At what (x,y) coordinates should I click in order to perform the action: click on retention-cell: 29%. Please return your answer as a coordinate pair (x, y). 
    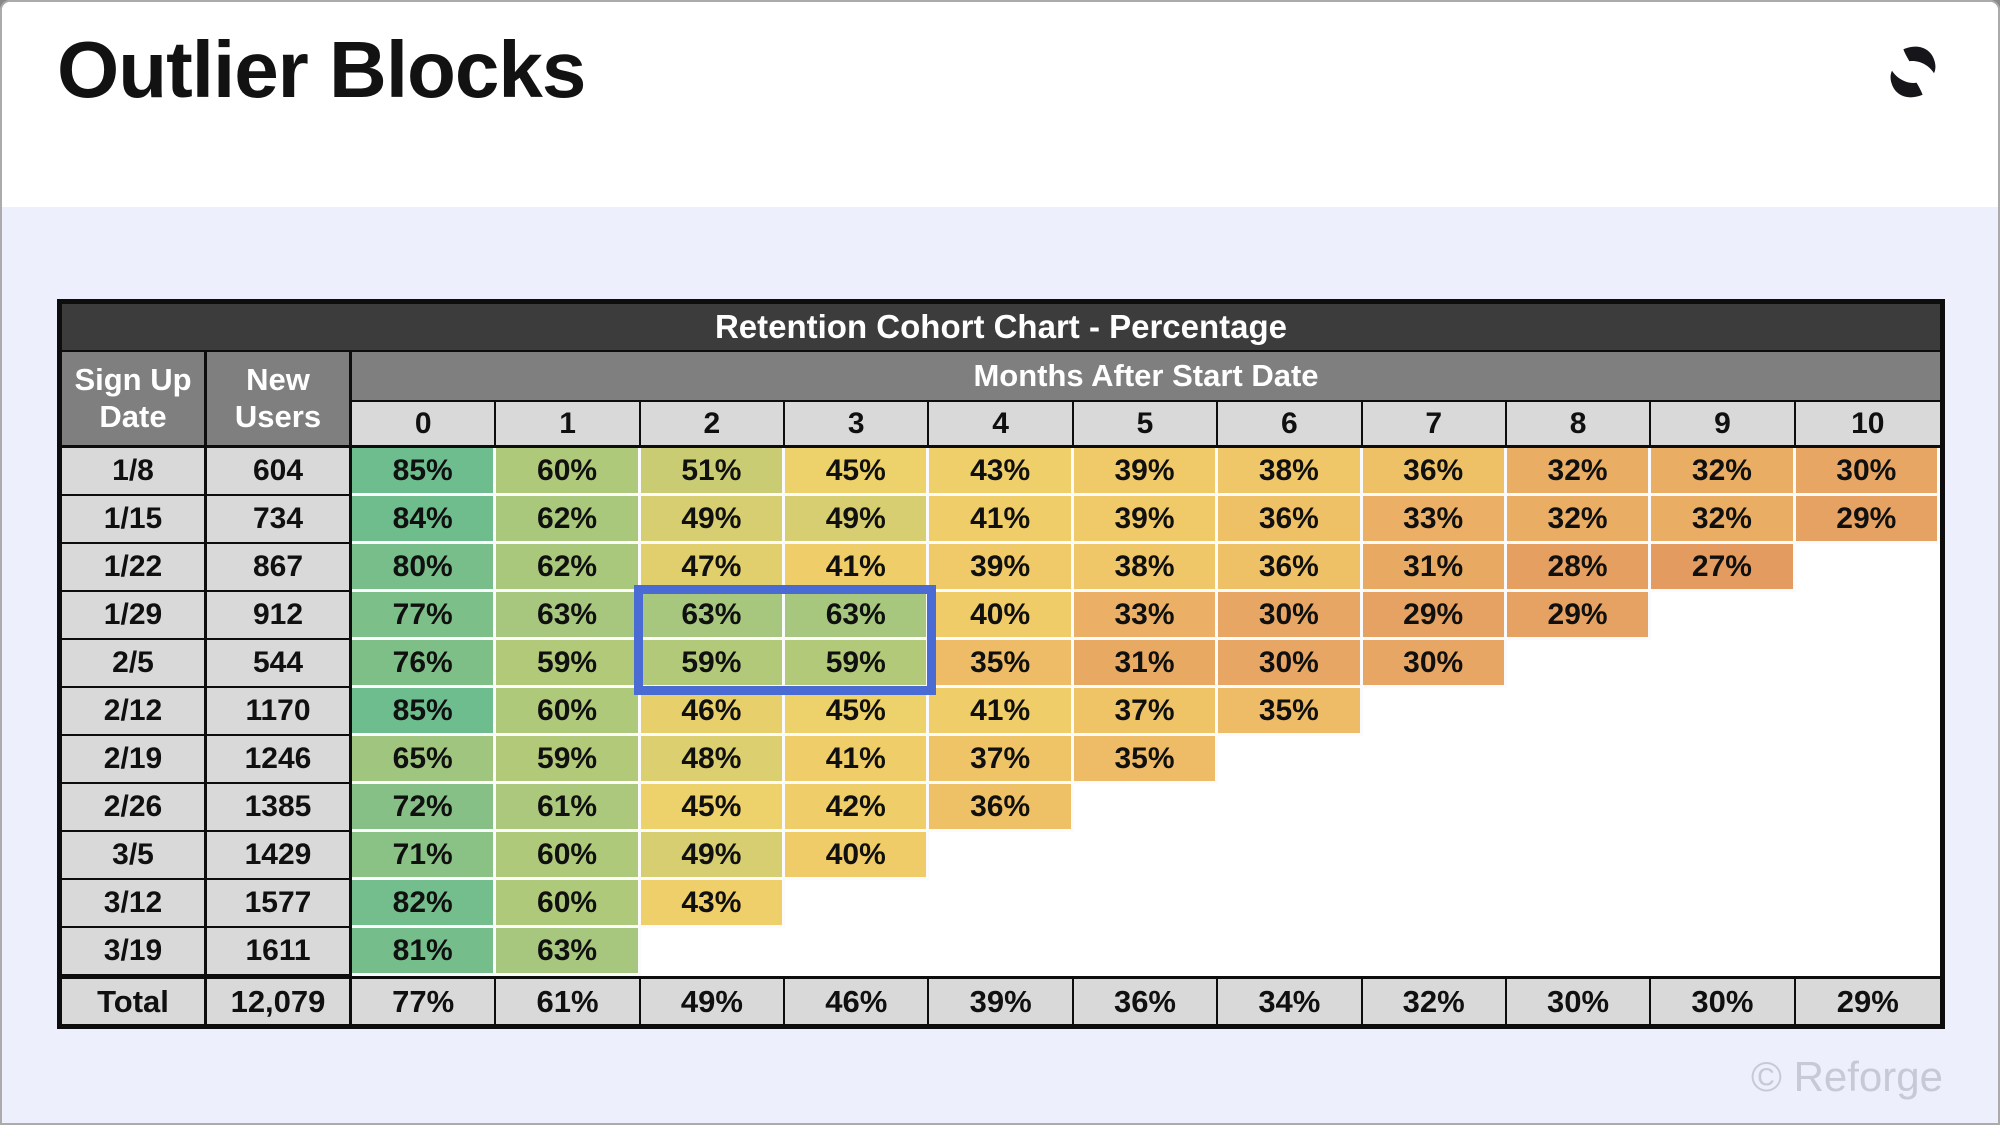
    Looking at the image, I should click on (1867, 520).